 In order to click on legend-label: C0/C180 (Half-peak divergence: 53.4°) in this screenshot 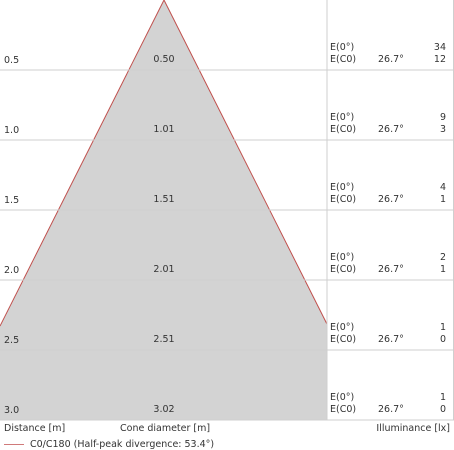, I will do `click(122, 444)`.